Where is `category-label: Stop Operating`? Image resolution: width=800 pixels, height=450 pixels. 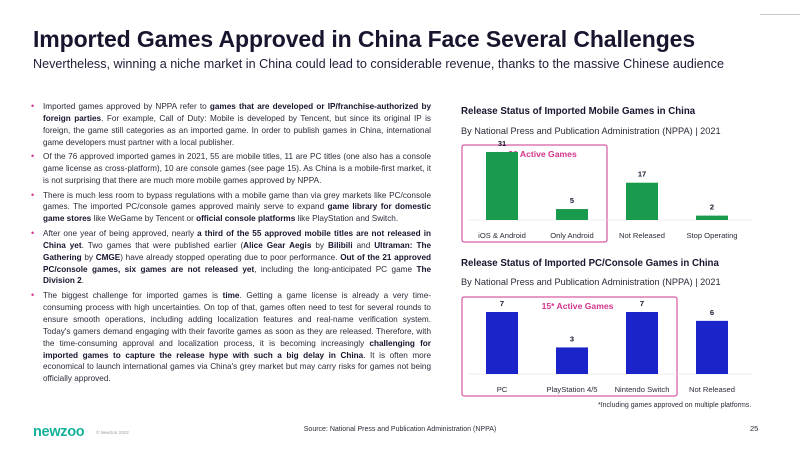
category-label: Stop Operating is located at coordinates (711, 235).